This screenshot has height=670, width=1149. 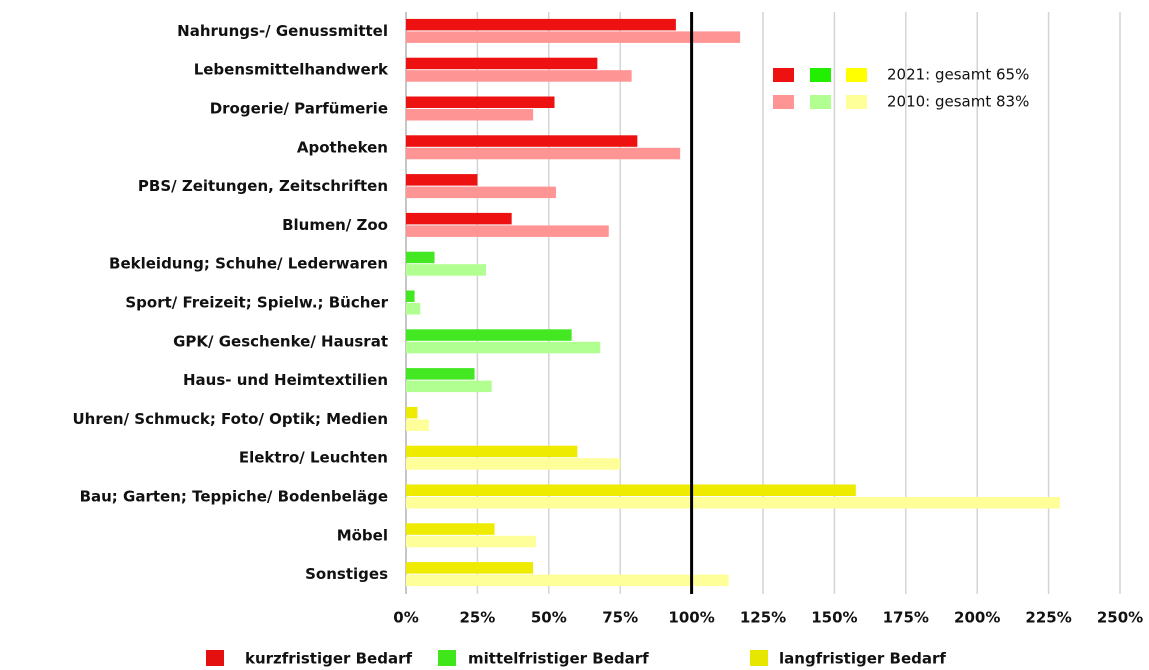 I want to click on x-tick-label: 250%, so click(x=1120, y=618).